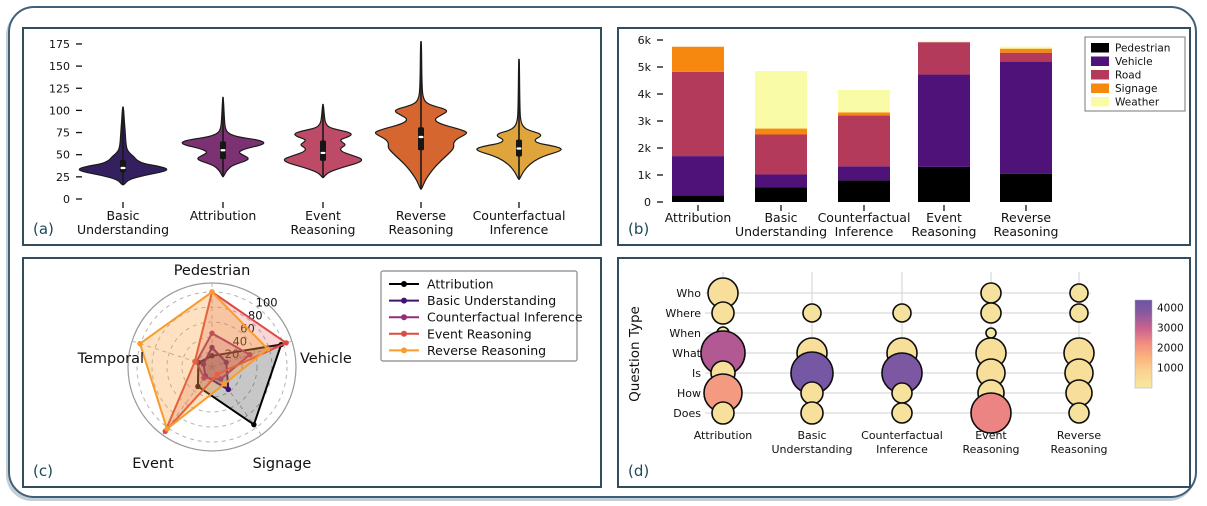  I want to click on legend-label: Road, so click(1128, 76).